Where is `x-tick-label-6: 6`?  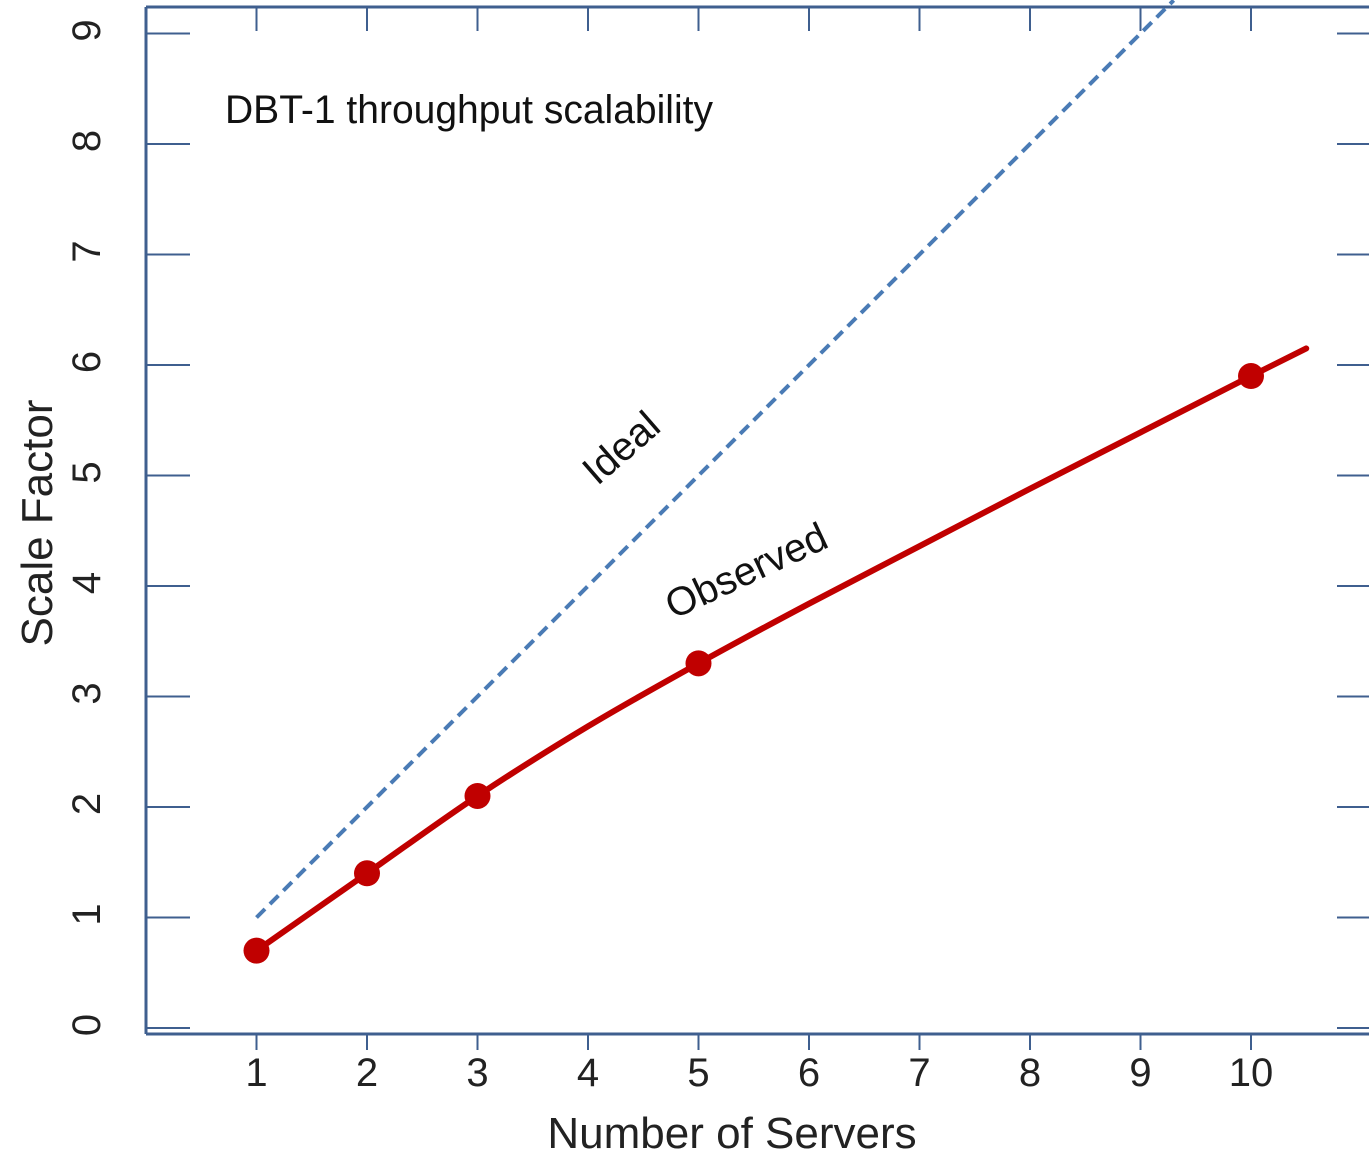 x-tick-label-6: 6 is located at coordinates (809, 1073).